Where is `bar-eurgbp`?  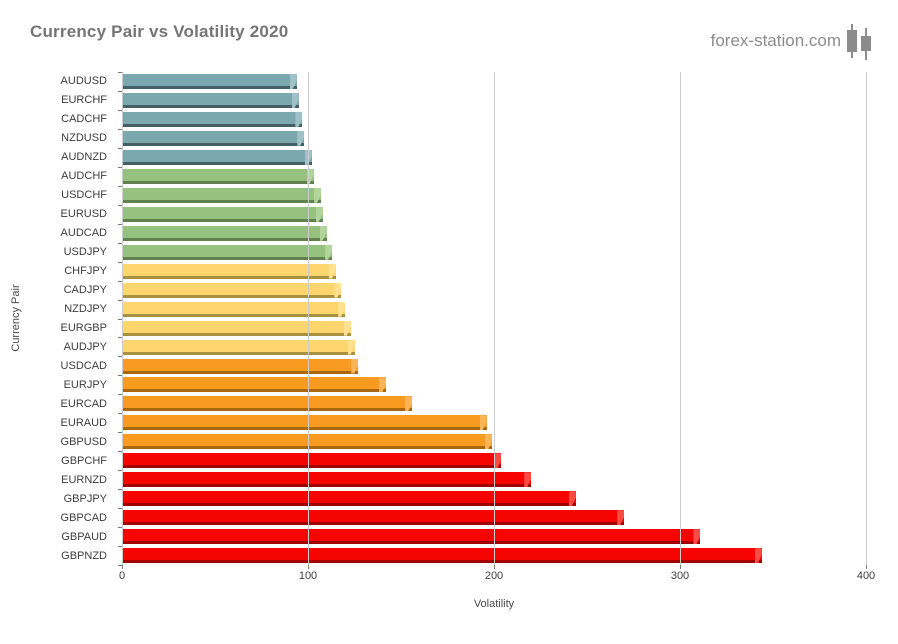 bar-eurgbp is located at coordinates (236, 328).